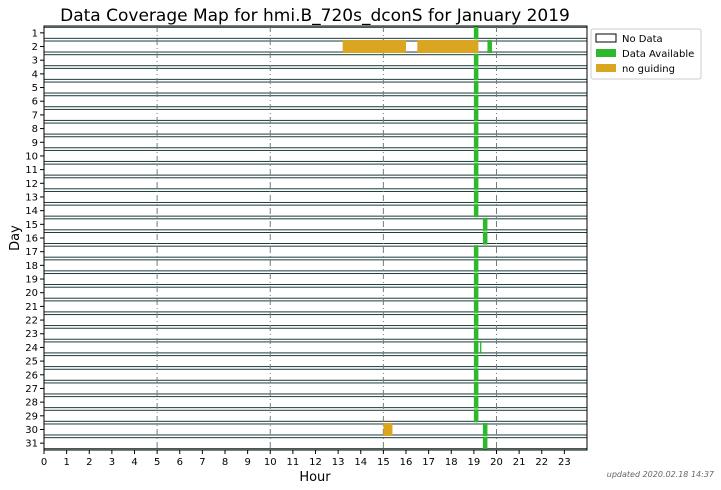 The image size is (721, 490). I want to click on y-tick-label: 5, so click(35, 88).